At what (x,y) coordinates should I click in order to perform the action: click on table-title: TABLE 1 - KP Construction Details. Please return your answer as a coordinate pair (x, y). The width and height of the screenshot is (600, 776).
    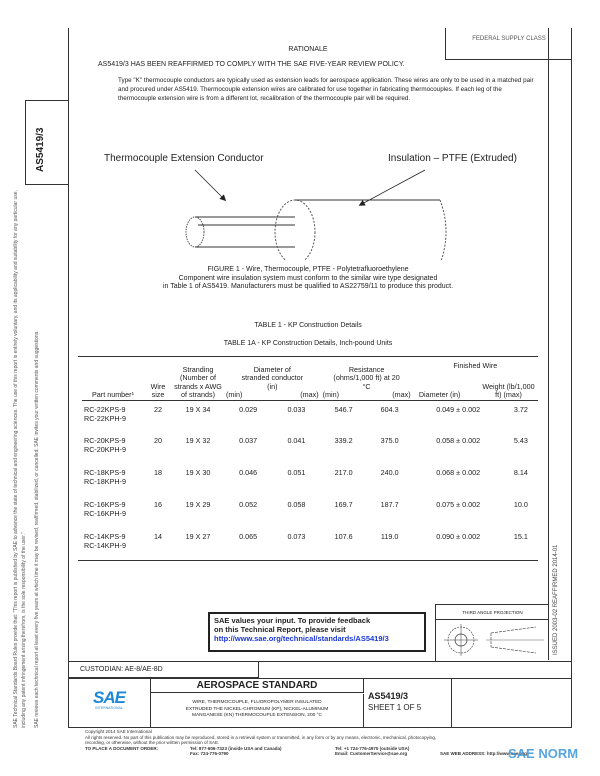
    Looking at the image, I should click on (308, 325).